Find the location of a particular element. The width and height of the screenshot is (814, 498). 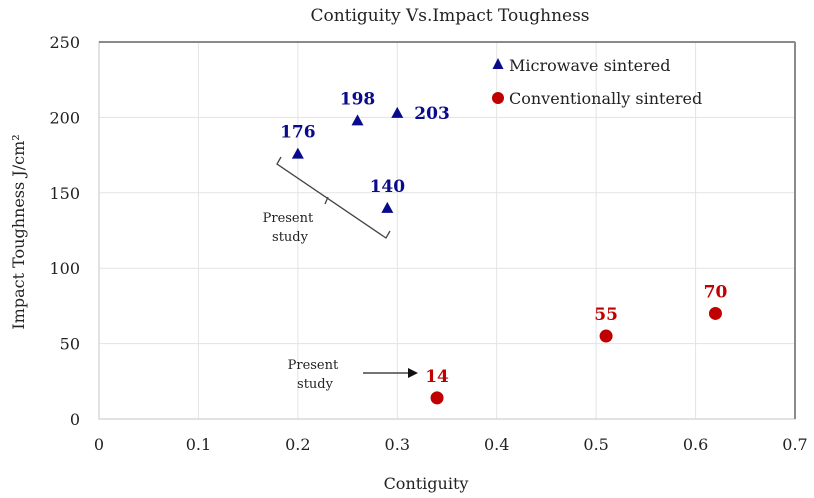

data-label: 203 is located at coordinates (432, 114).